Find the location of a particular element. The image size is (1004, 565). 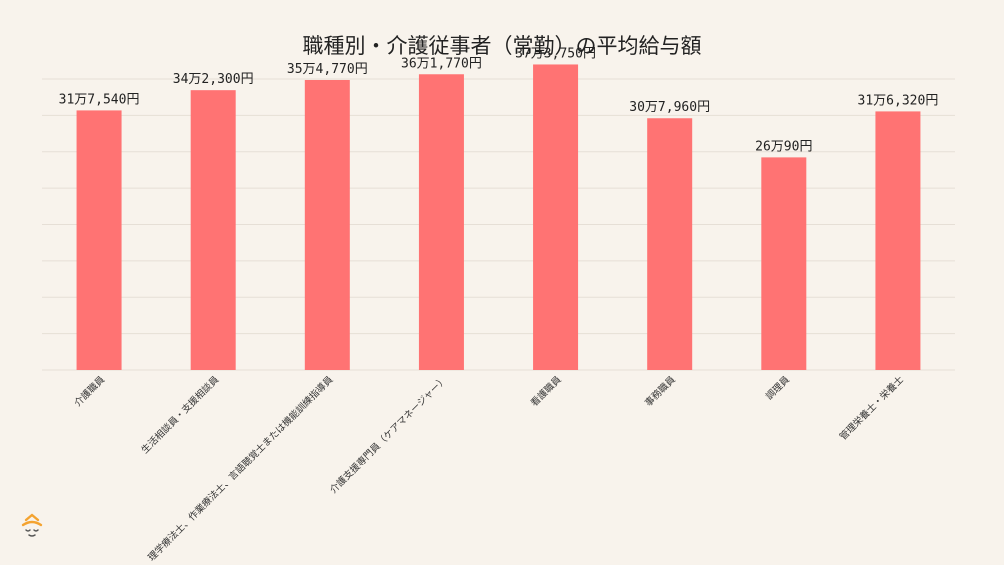

data-label: 26万90円 is located at coordinates (783, 146).